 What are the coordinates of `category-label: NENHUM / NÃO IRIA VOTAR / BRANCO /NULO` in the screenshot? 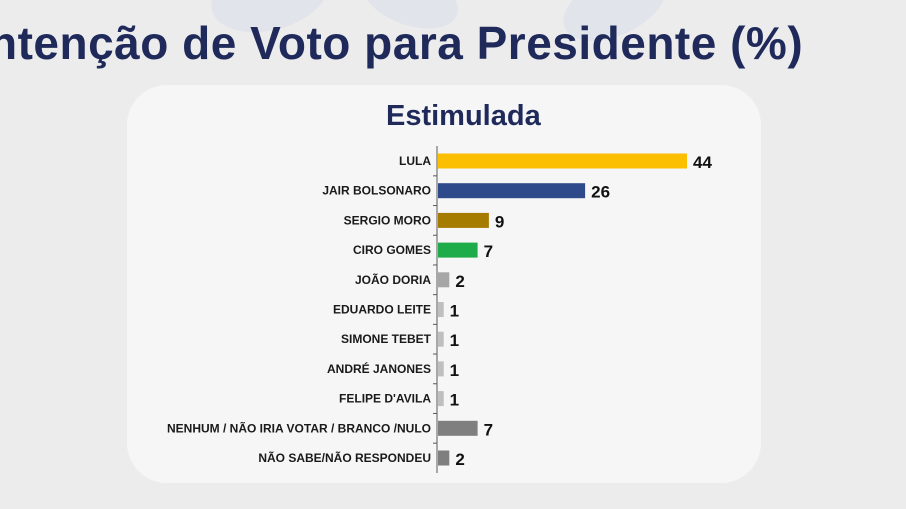 It's located at (299, 427).